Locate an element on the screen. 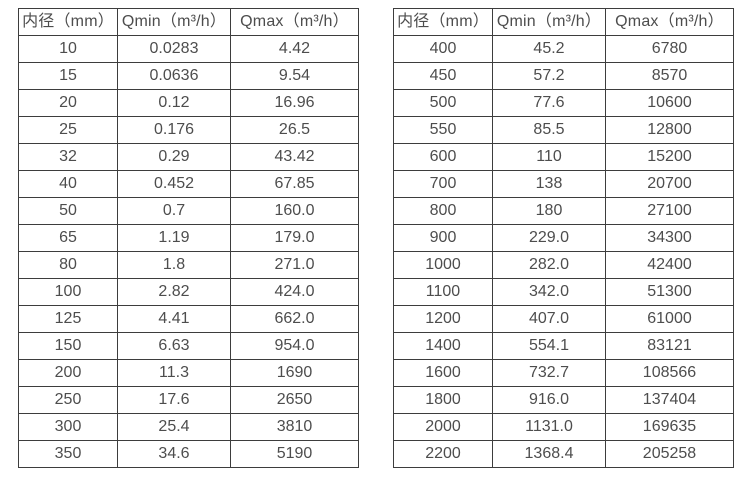 This screenshot has height=483, width=750. table-cell: 2.82 is located at coordinates (174, 292).